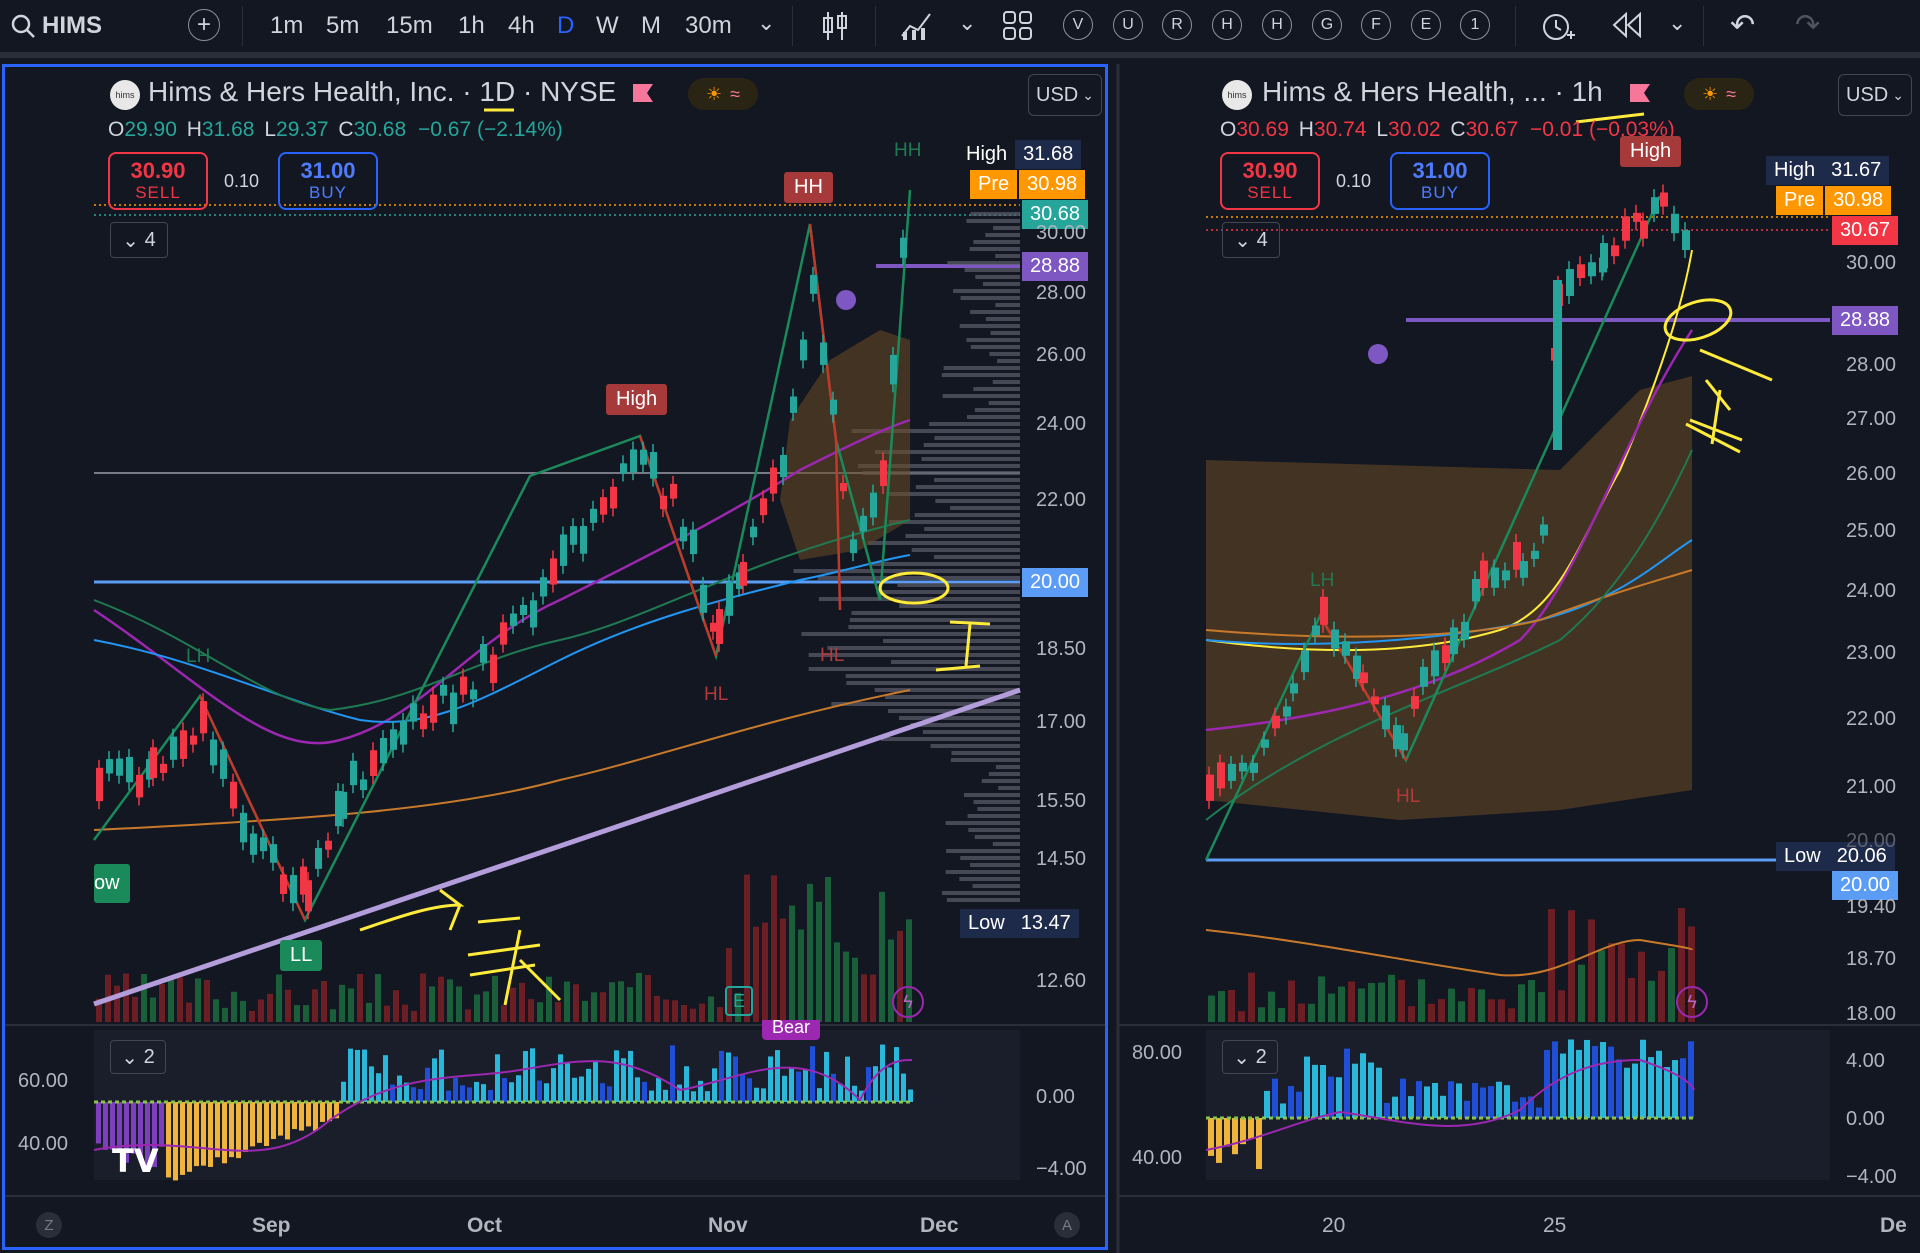  What do you see at coordinates (1067, 1225) in the screenshot?
I see `auto-scale-a-button: A` at bounding box center [1067, 1225].